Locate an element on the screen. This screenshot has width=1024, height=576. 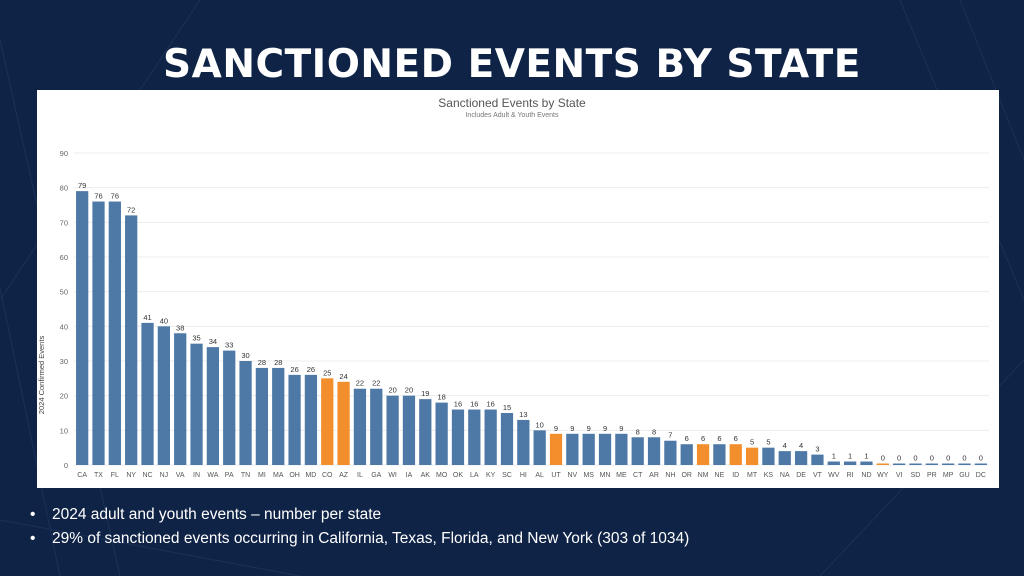
bar-ct is located at coordinates (637, 451).